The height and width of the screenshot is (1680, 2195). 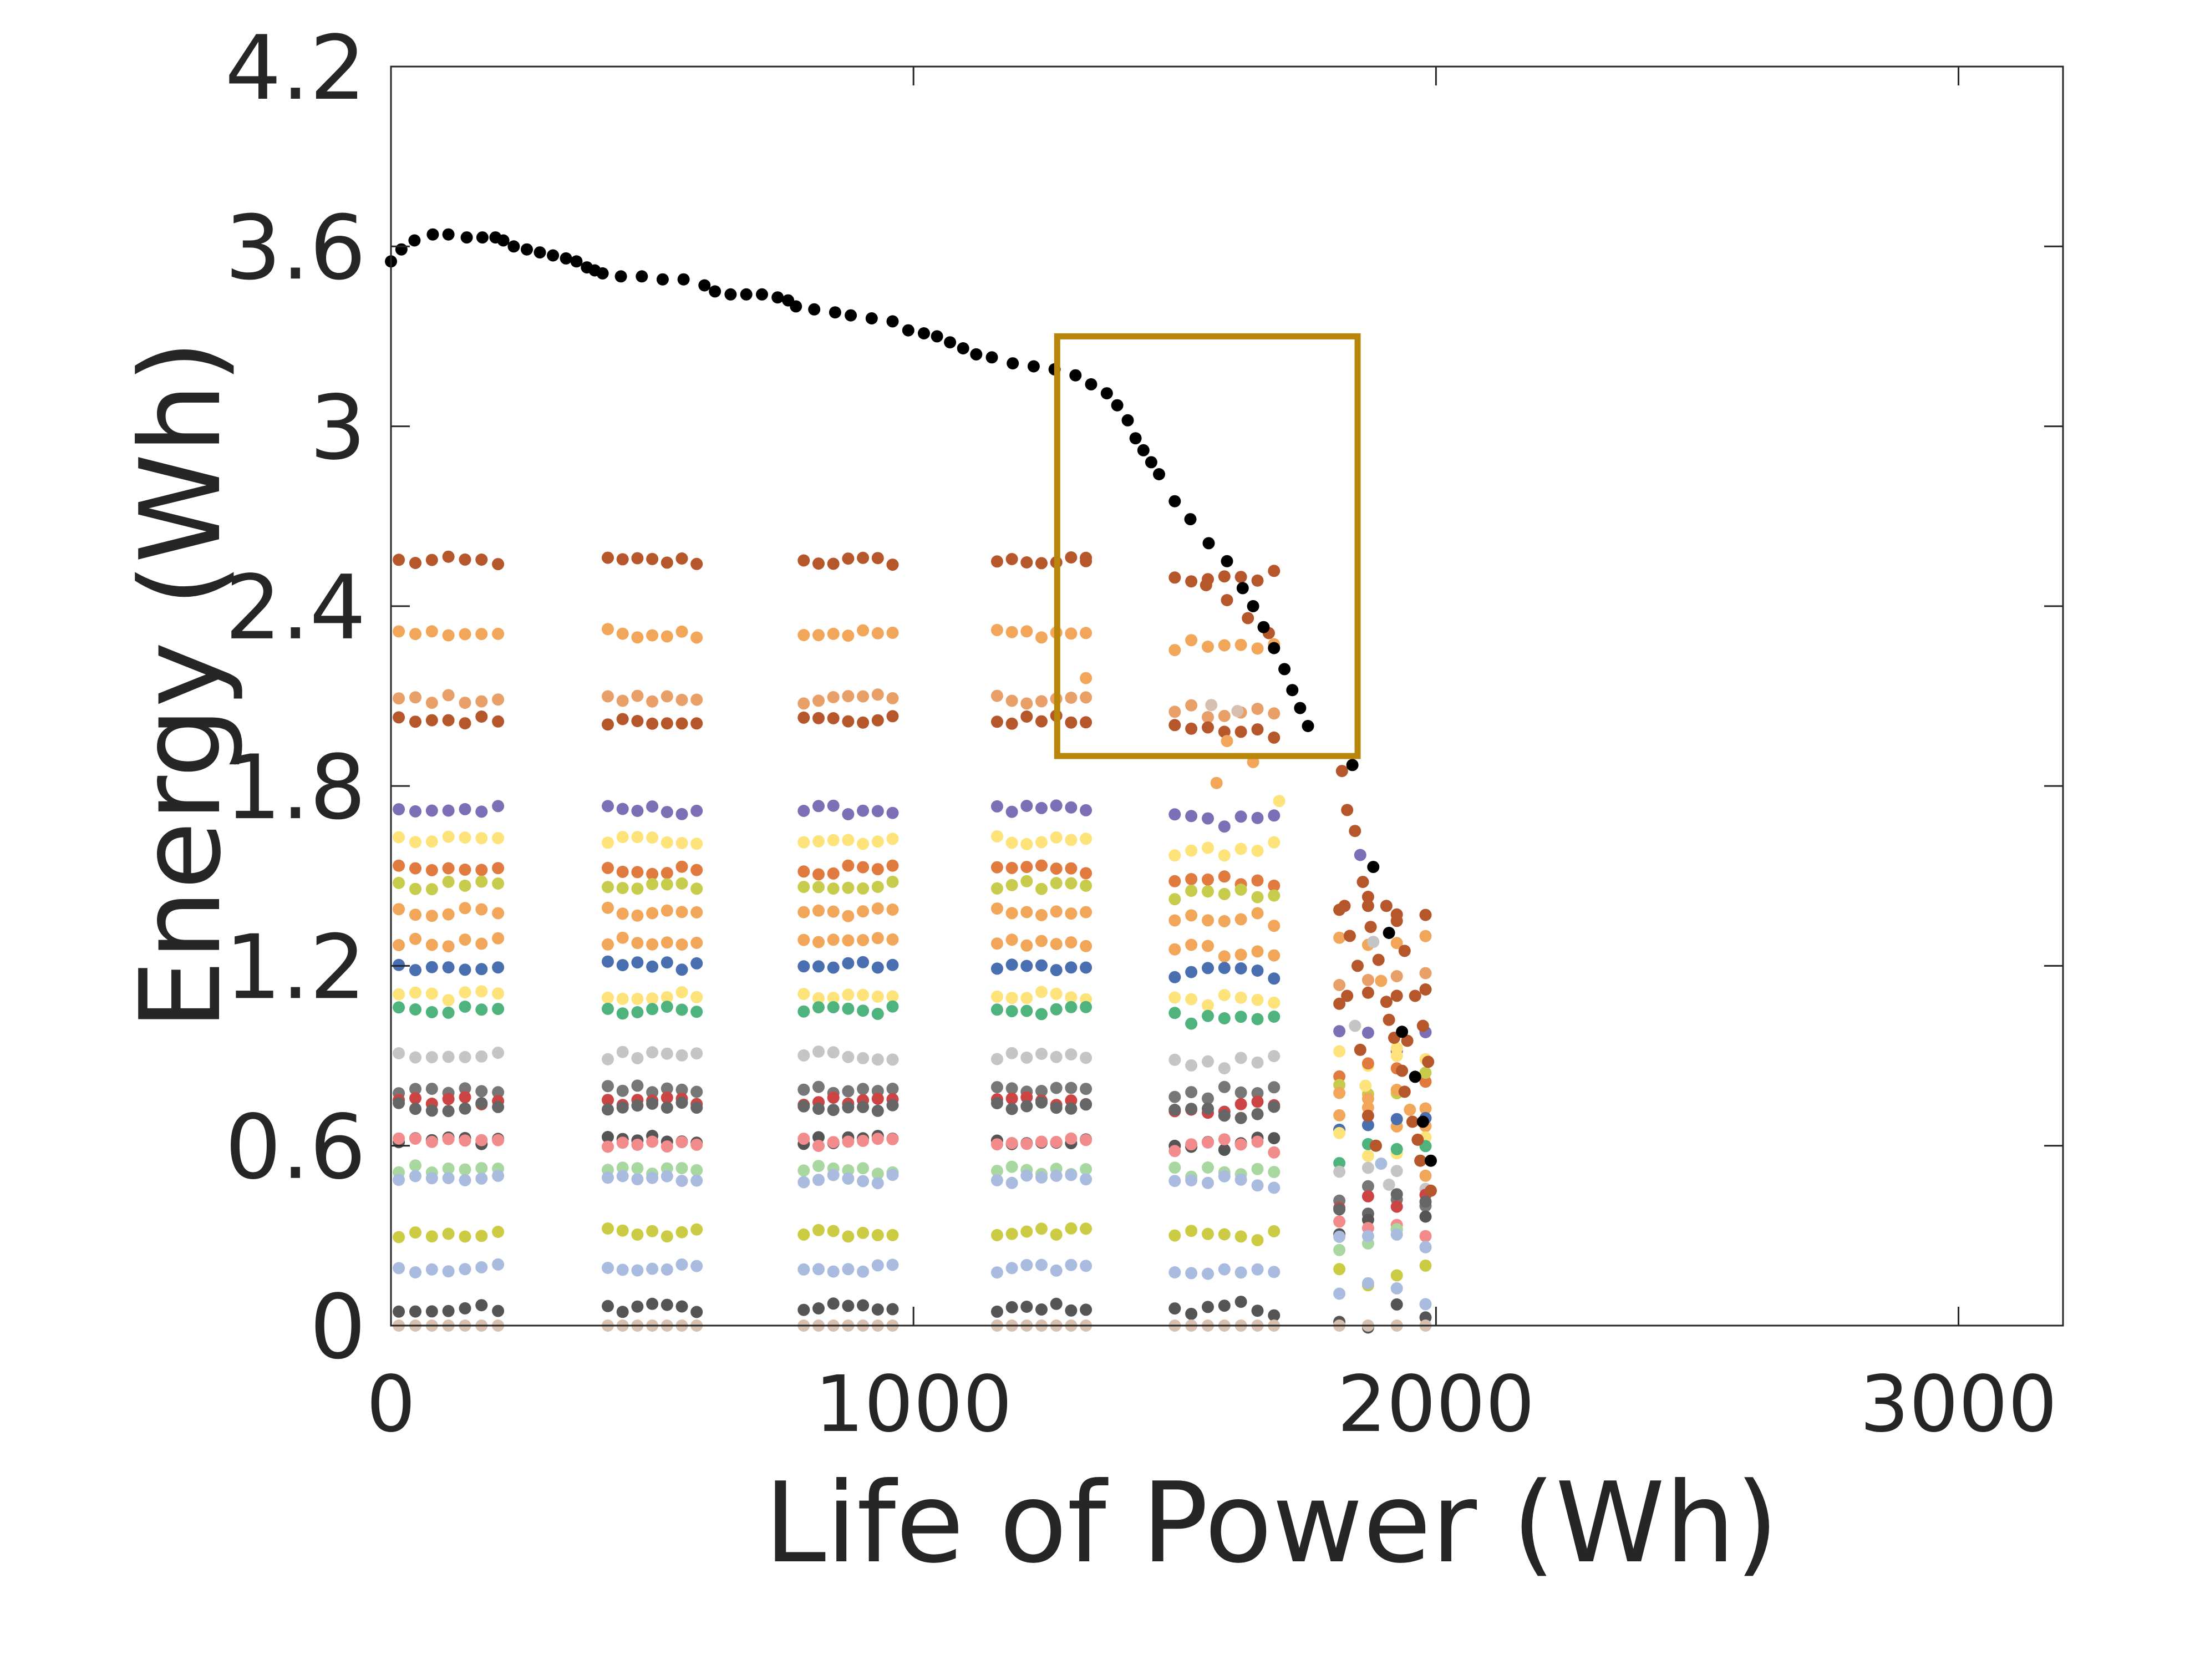 What do you see at coordinates (390, 1404) in the screenshot?
I see `x-tick-label: 0` at bounding box center [390, 1404].